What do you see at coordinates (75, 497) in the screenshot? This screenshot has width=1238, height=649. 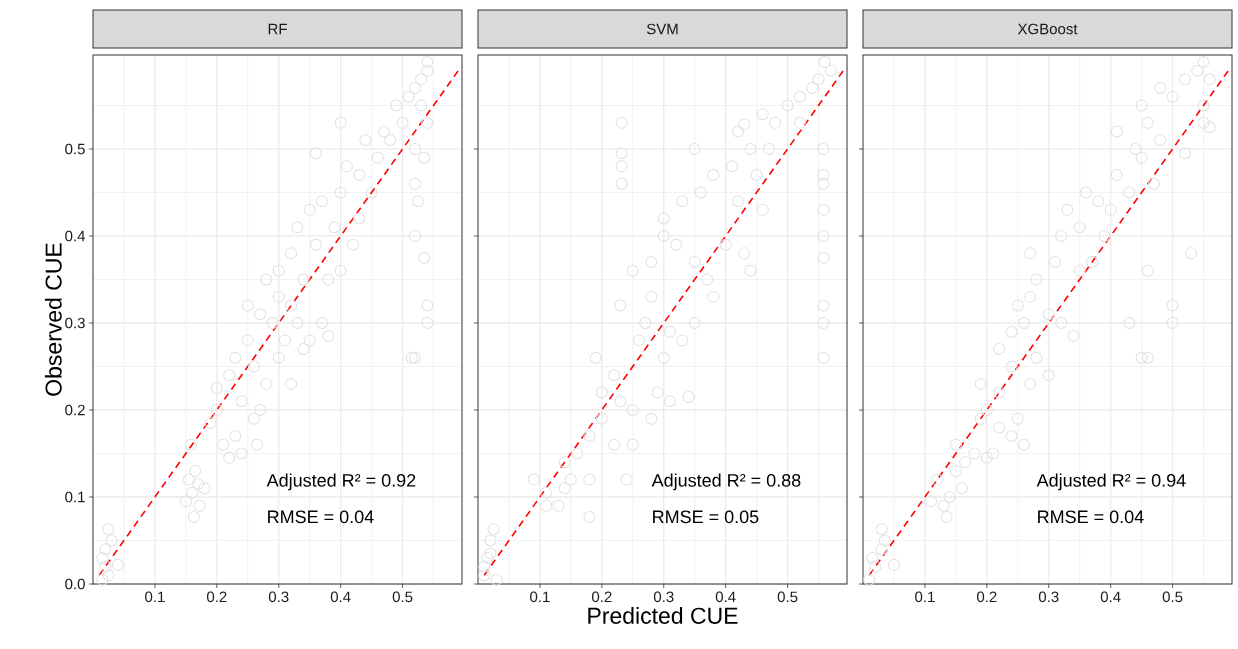 I see `y-tick-label: 0.1` at bounding box center [75, 497].